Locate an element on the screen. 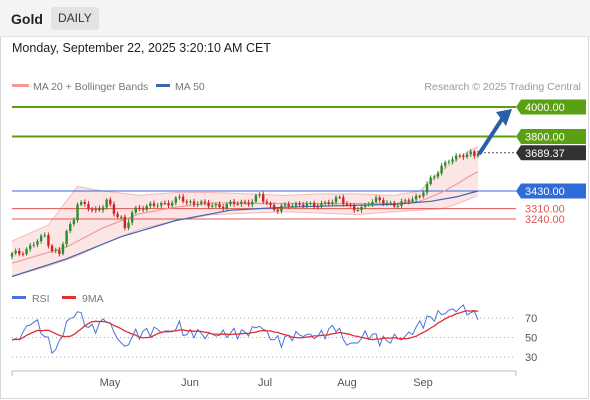 This screenshot has height=400, width=590. svg-text: 3430.00 is located at coordinates (545, 192).